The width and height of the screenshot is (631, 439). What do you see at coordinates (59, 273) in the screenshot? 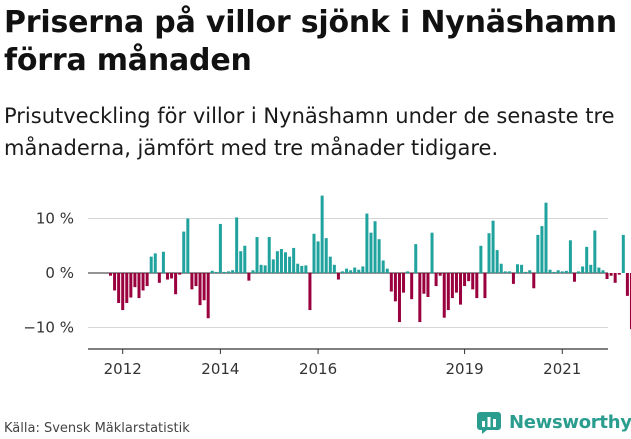
I see `y-tick-label: 0 %` at bounding box center [59, 273].